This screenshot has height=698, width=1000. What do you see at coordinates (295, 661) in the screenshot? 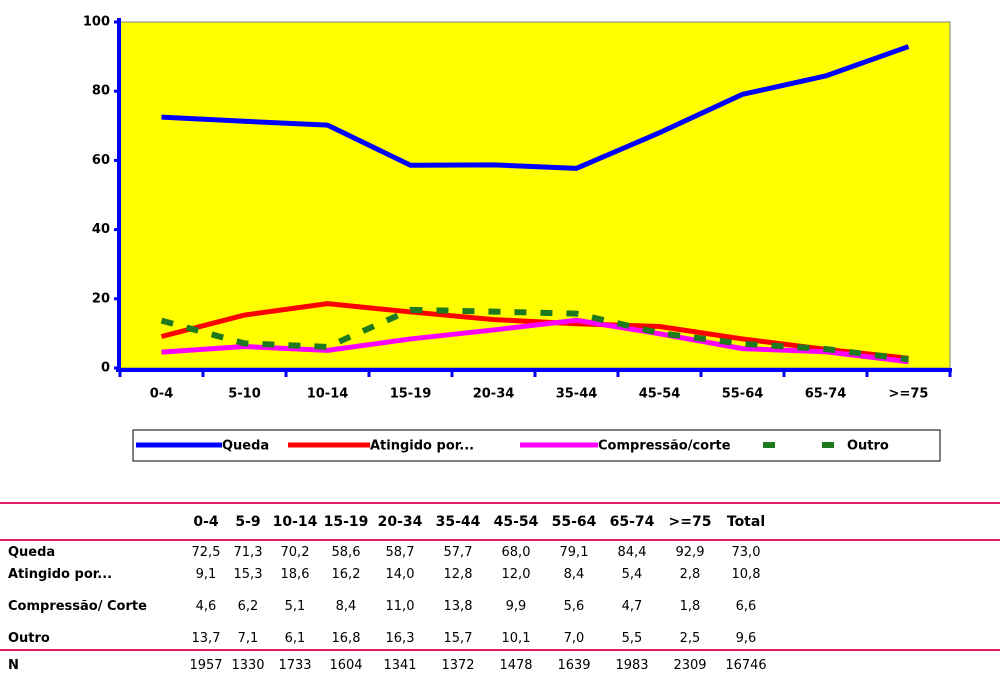
I see `table-cell: 1733` at bounding box center [295, 661].